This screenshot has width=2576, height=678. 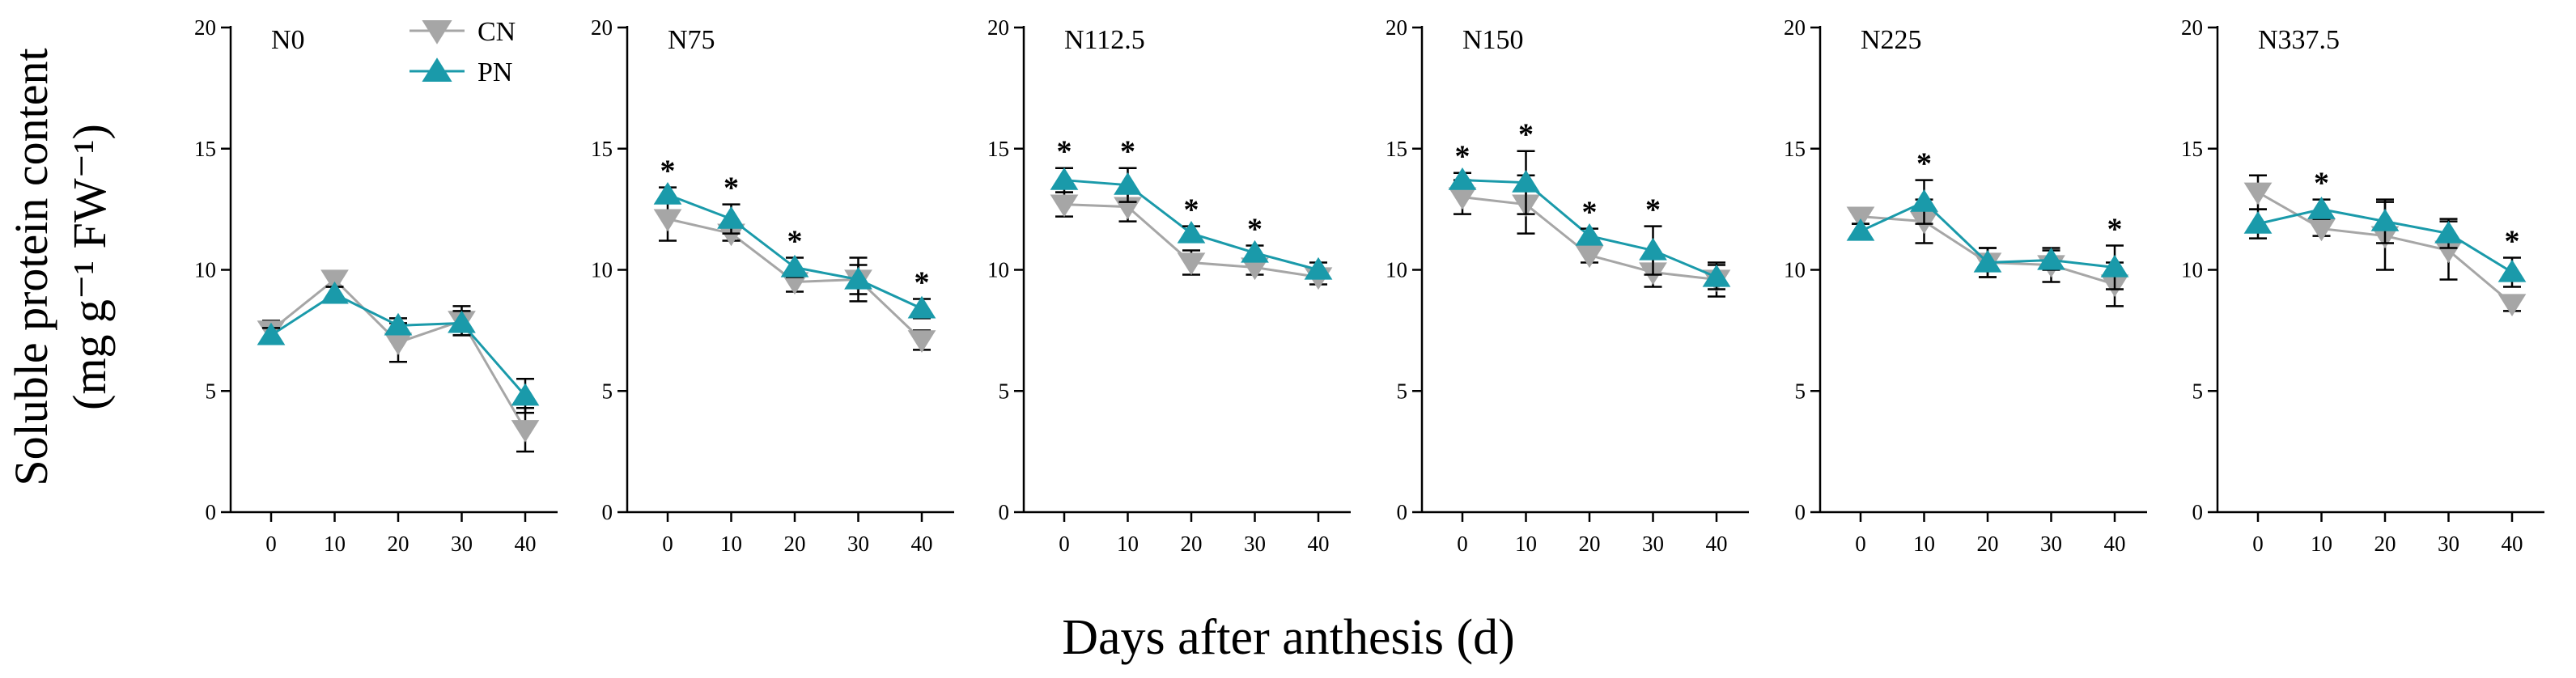 What do you see at coordinates (461, 72) in the screenshot?
I see `legend-item-pn: PN` at bounding box center [461, 72].